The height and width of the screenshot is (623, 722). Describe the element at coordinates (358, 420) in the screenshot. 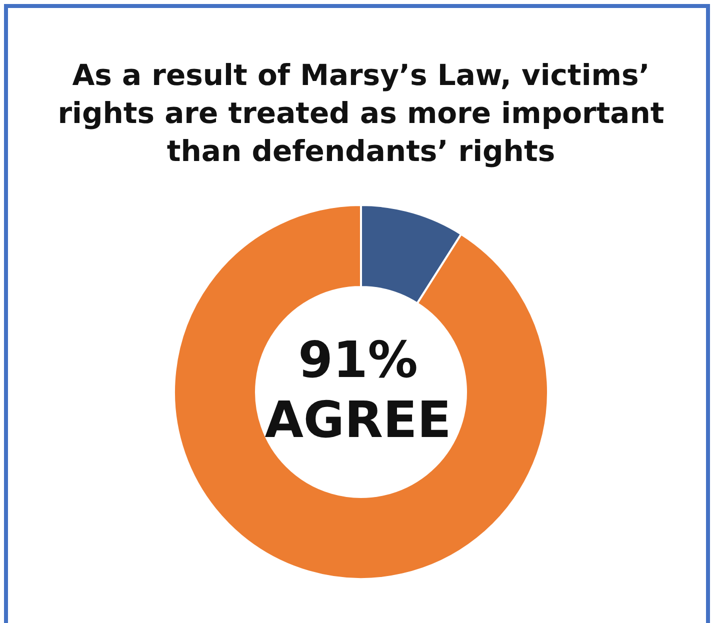

I see `slice-label: AGREE` at that location.